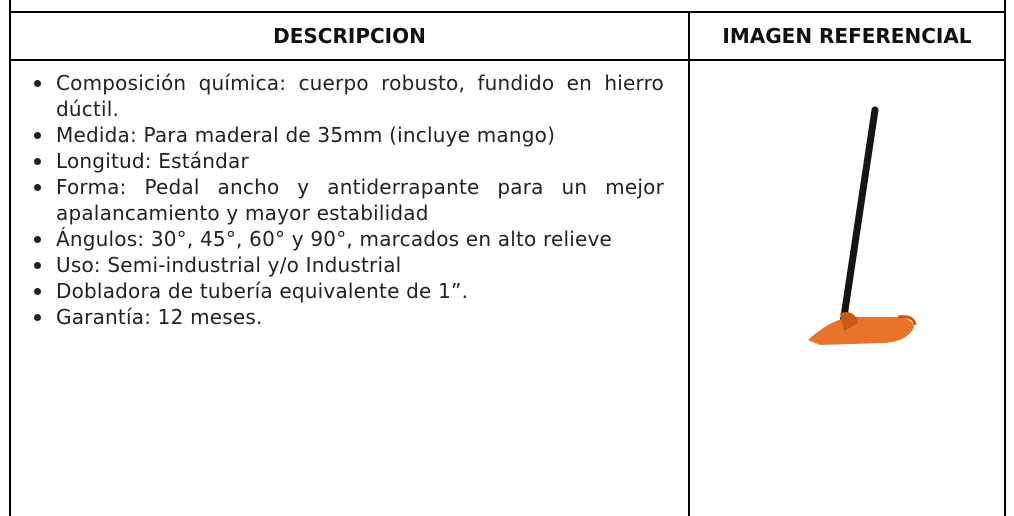 Image resolution: width=1014 pixels, height=516 pixels. I want to click on list-item: Uso: Semi-industrial y/o Industrial, so click(349, 265).